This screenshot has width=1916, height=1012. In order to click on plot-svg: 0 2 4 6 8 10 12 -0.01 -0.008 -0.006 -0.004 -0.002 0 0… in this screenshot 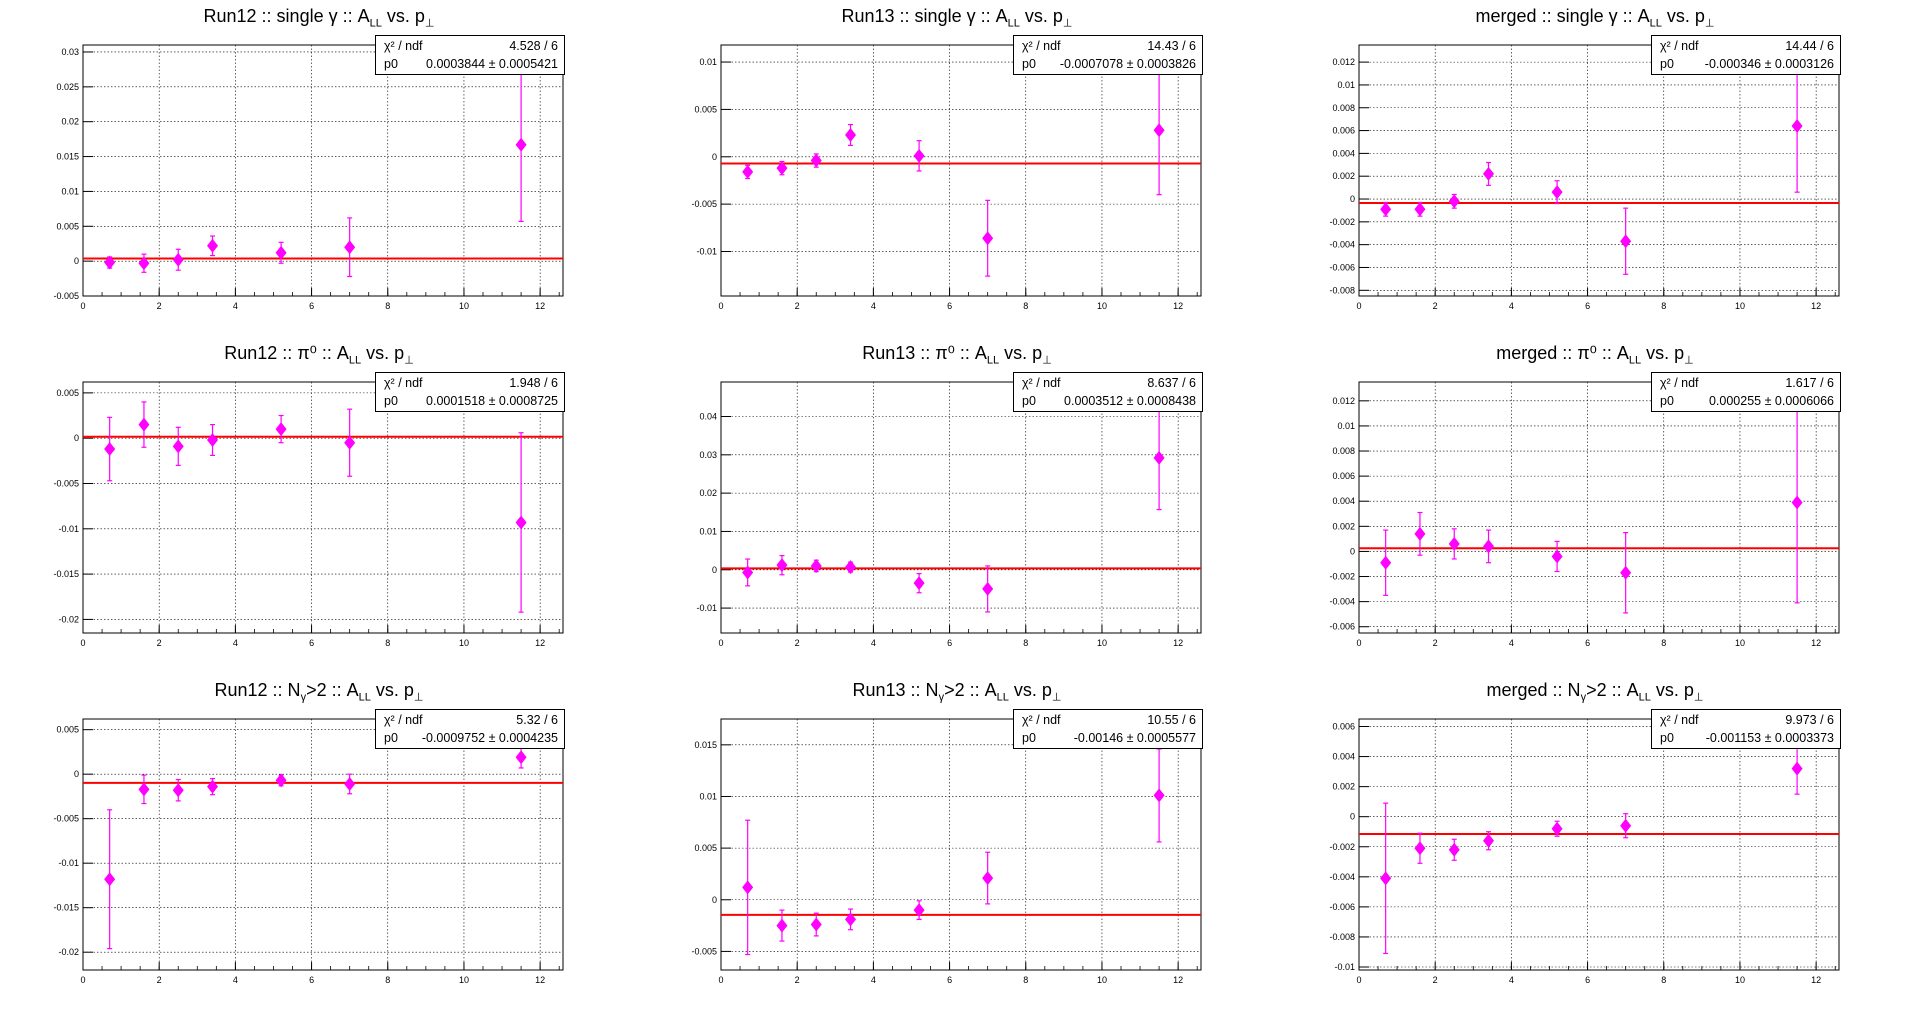, I will do `click(1584, 851)`.